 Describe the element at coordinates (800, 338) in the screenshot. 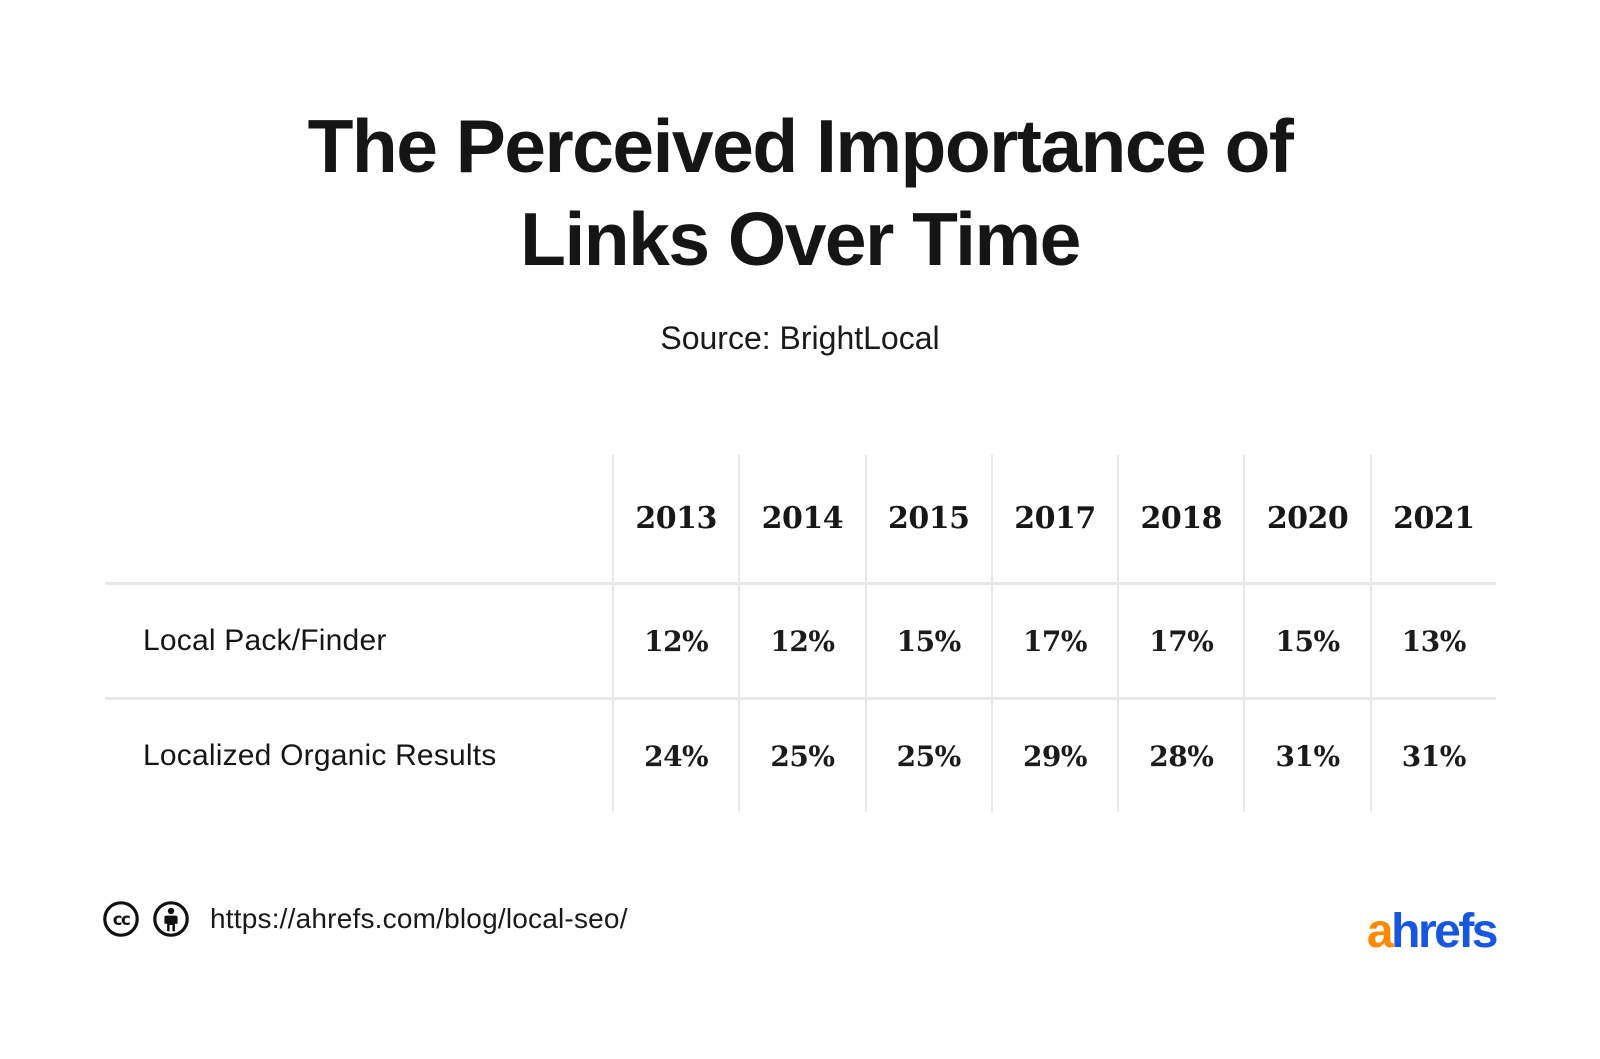

I see `source-caption: Source: BrightLocal` at that location.